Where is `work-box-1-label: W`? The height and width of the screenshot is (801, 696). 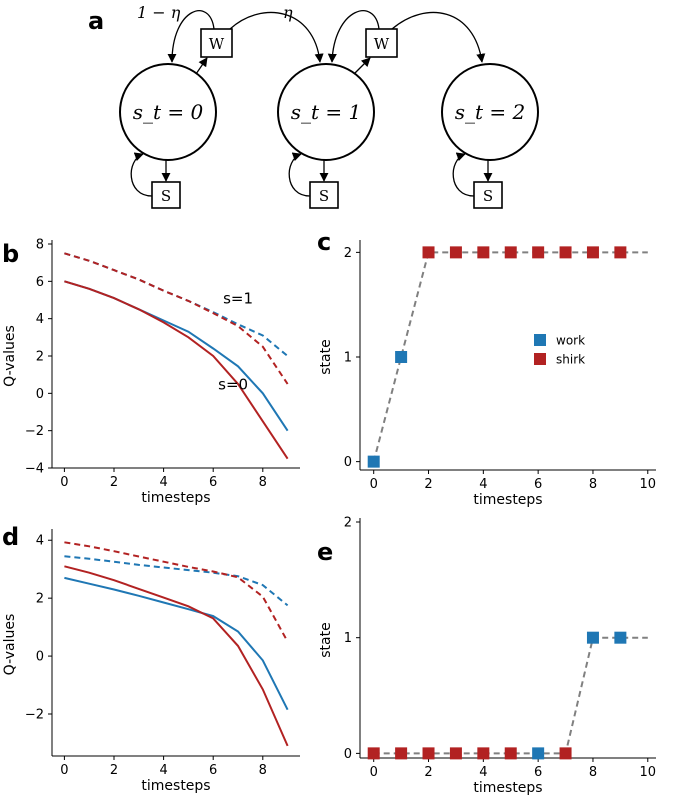 work-box-1-label: W is located at coordinates (382, 44).